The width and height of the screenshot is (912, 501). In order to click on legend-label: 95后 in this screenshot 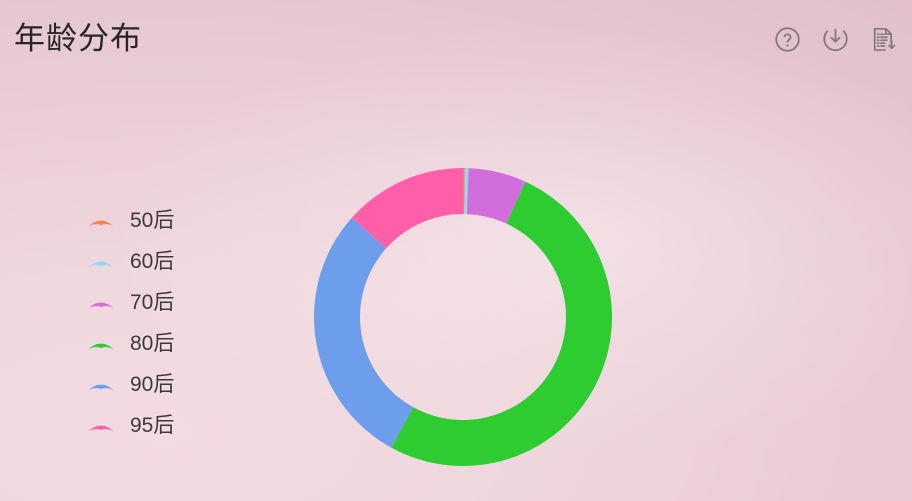, I will do `click(152, 425)`.